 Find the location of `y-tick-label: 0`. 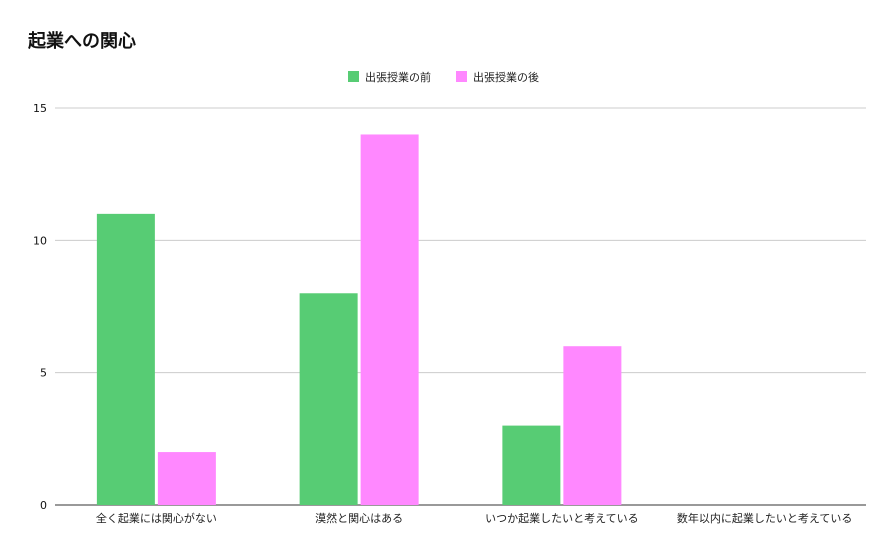

y-tick-label: 0 is located at coordinates (43, 505).